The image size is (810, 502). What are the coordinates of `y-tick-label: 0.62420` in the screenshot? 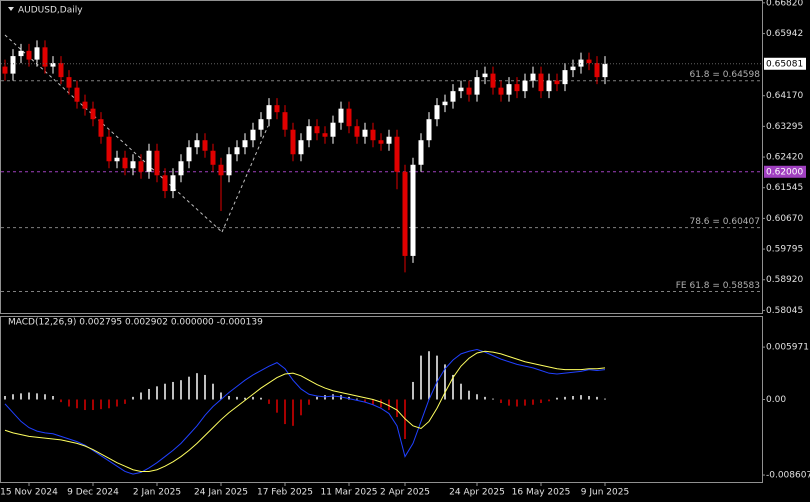 It's located at (784, 158).